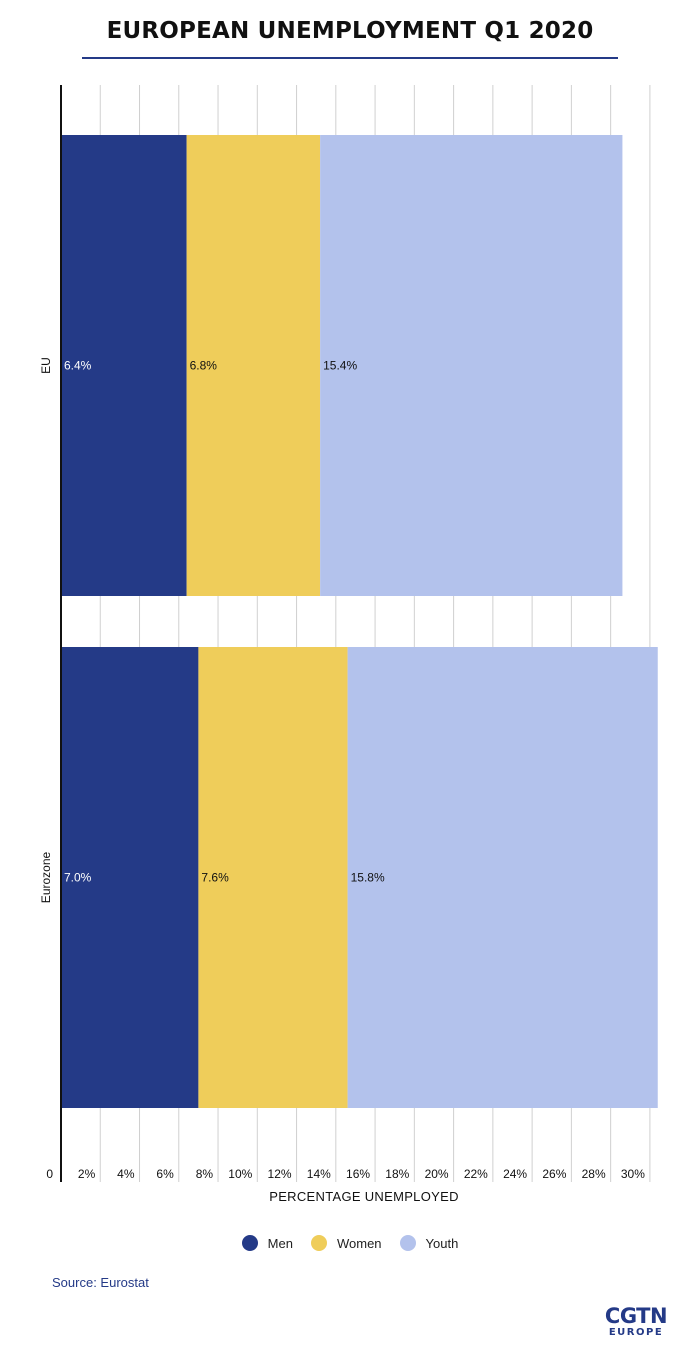 The height and width of the screenshot is (1355, 700). What do you see at coordinates (78, 878) in the screenshot?
I see `data-label: 7.0%` at bounding box center [78, 878].